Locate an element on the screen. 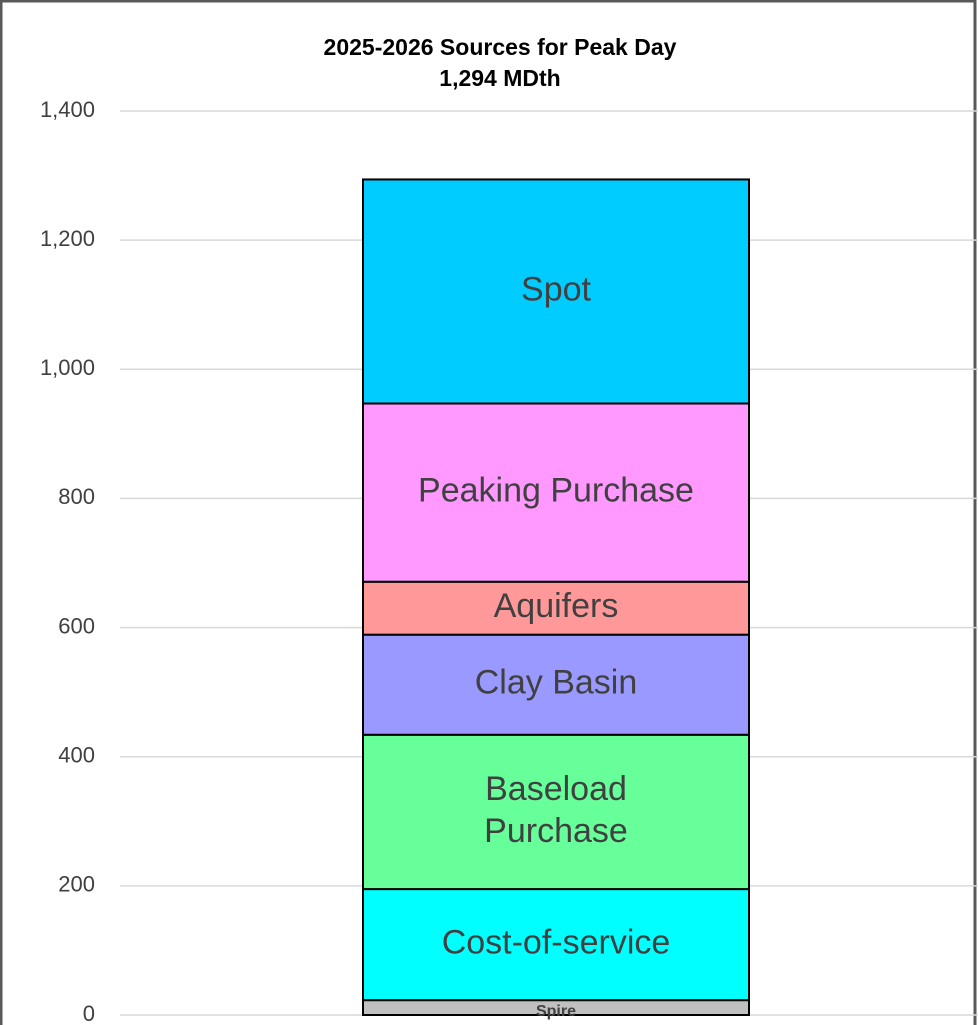 The width and height of the screenshot is (978, 1025). chart-title: 2025-2026 Sources for Peak Day is located at coordinates (500, 47).